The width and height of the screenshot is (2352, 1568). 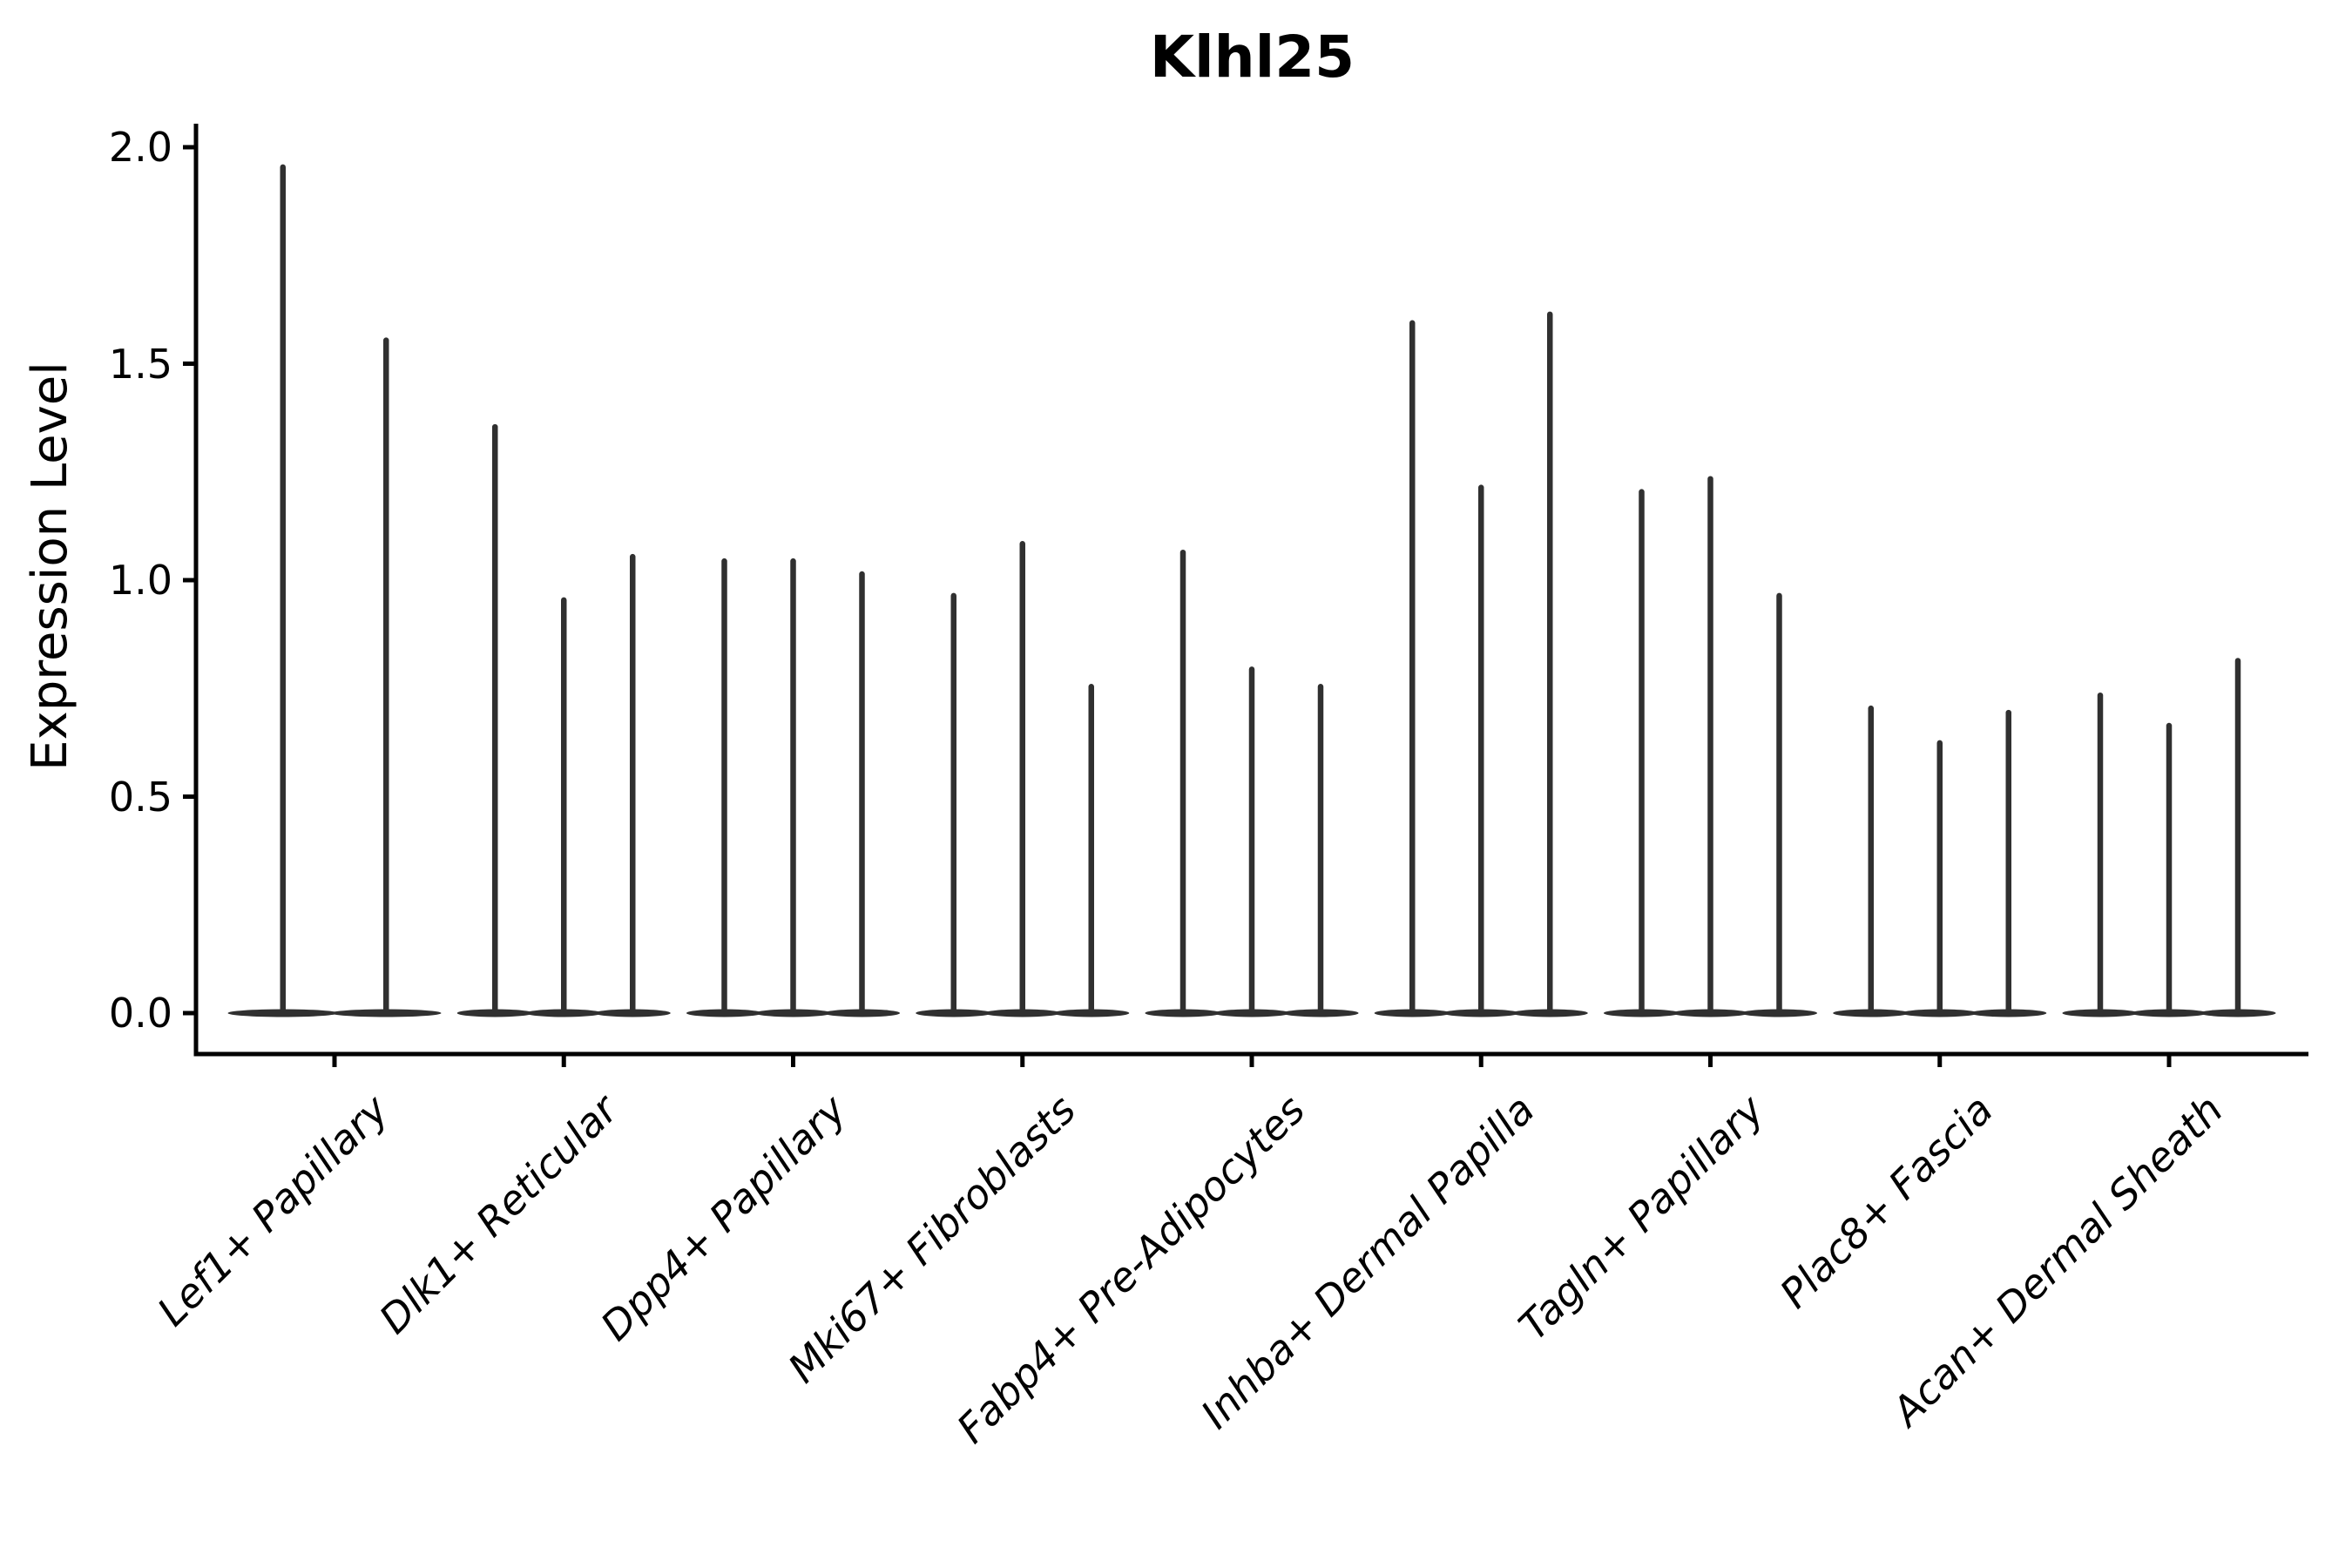 I want to click on y-tick-label: 0.0, so click(x=140, y=1014).